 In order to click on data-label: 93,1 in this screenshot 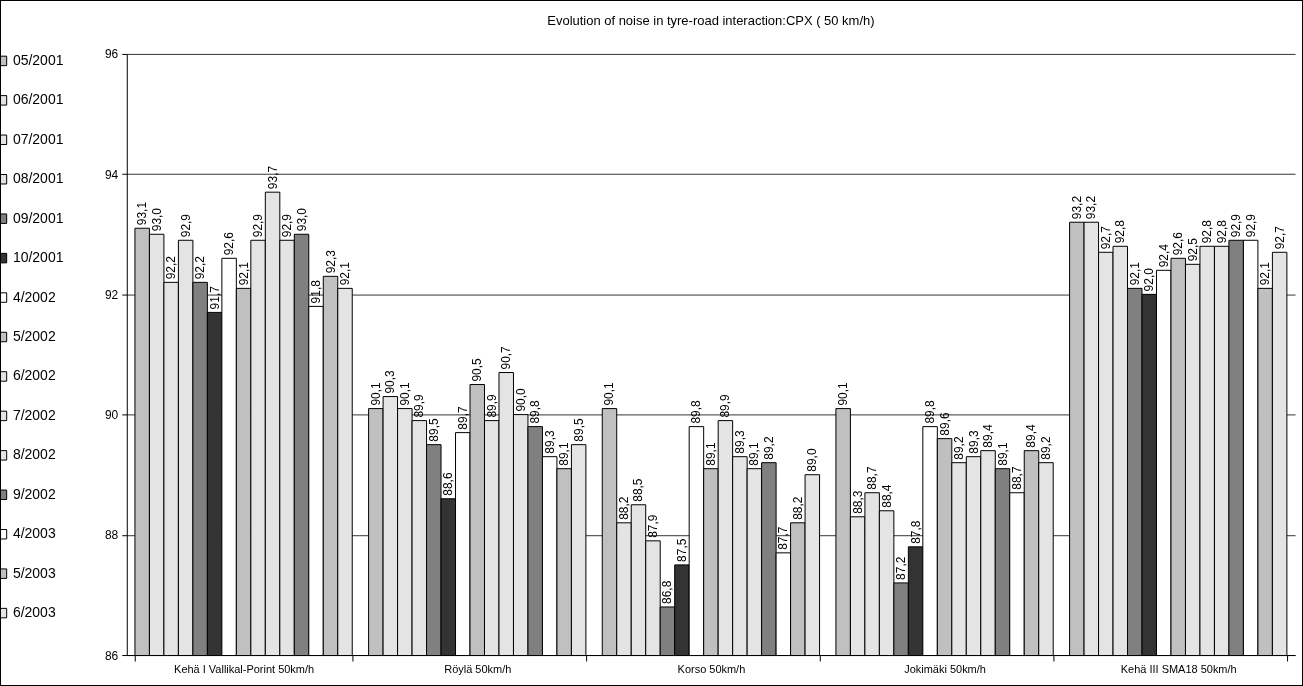, I will do `click(142, 213)`.